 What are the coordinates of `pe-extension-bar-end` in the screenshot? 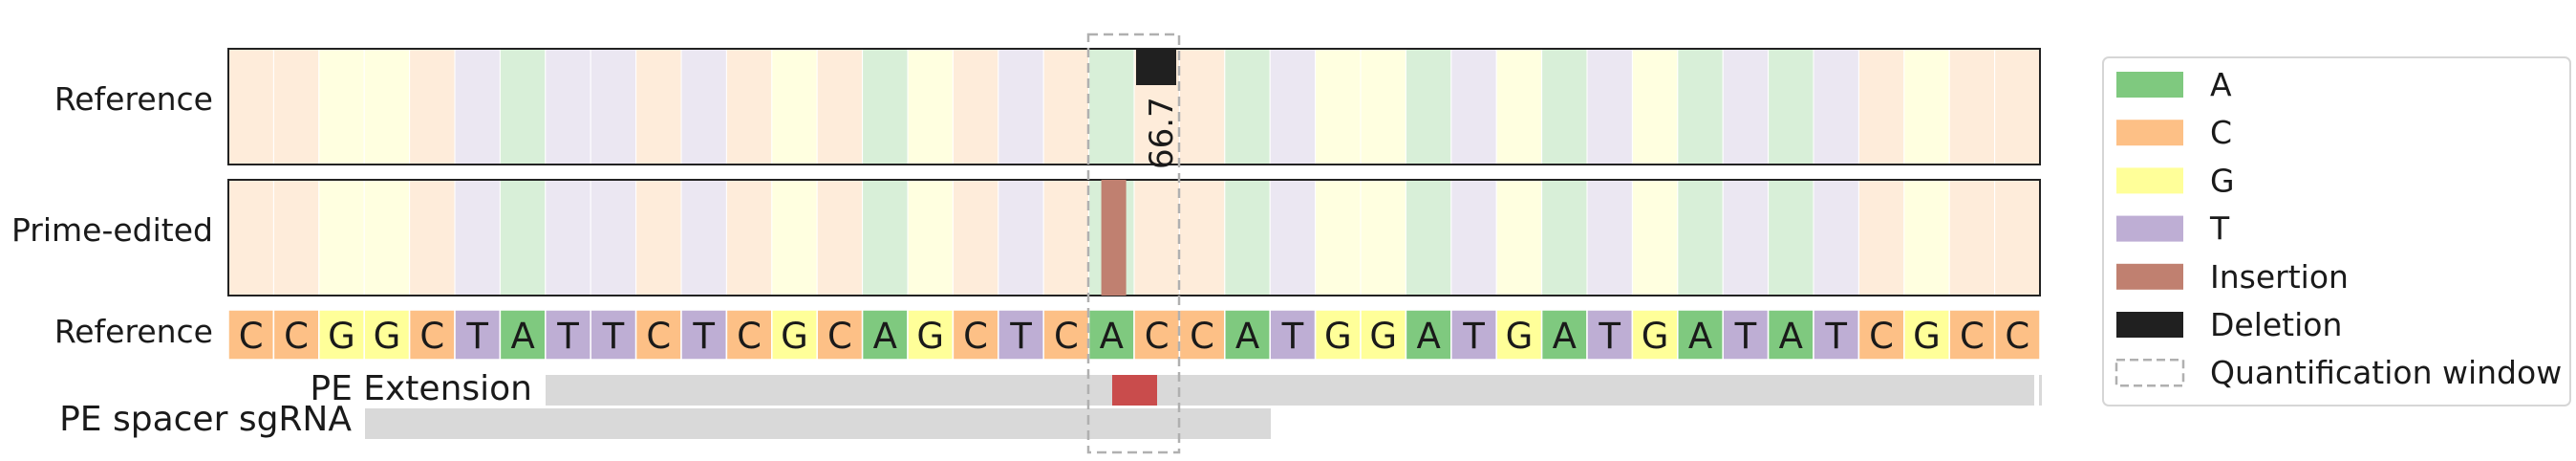 It's located at (2040, 391).